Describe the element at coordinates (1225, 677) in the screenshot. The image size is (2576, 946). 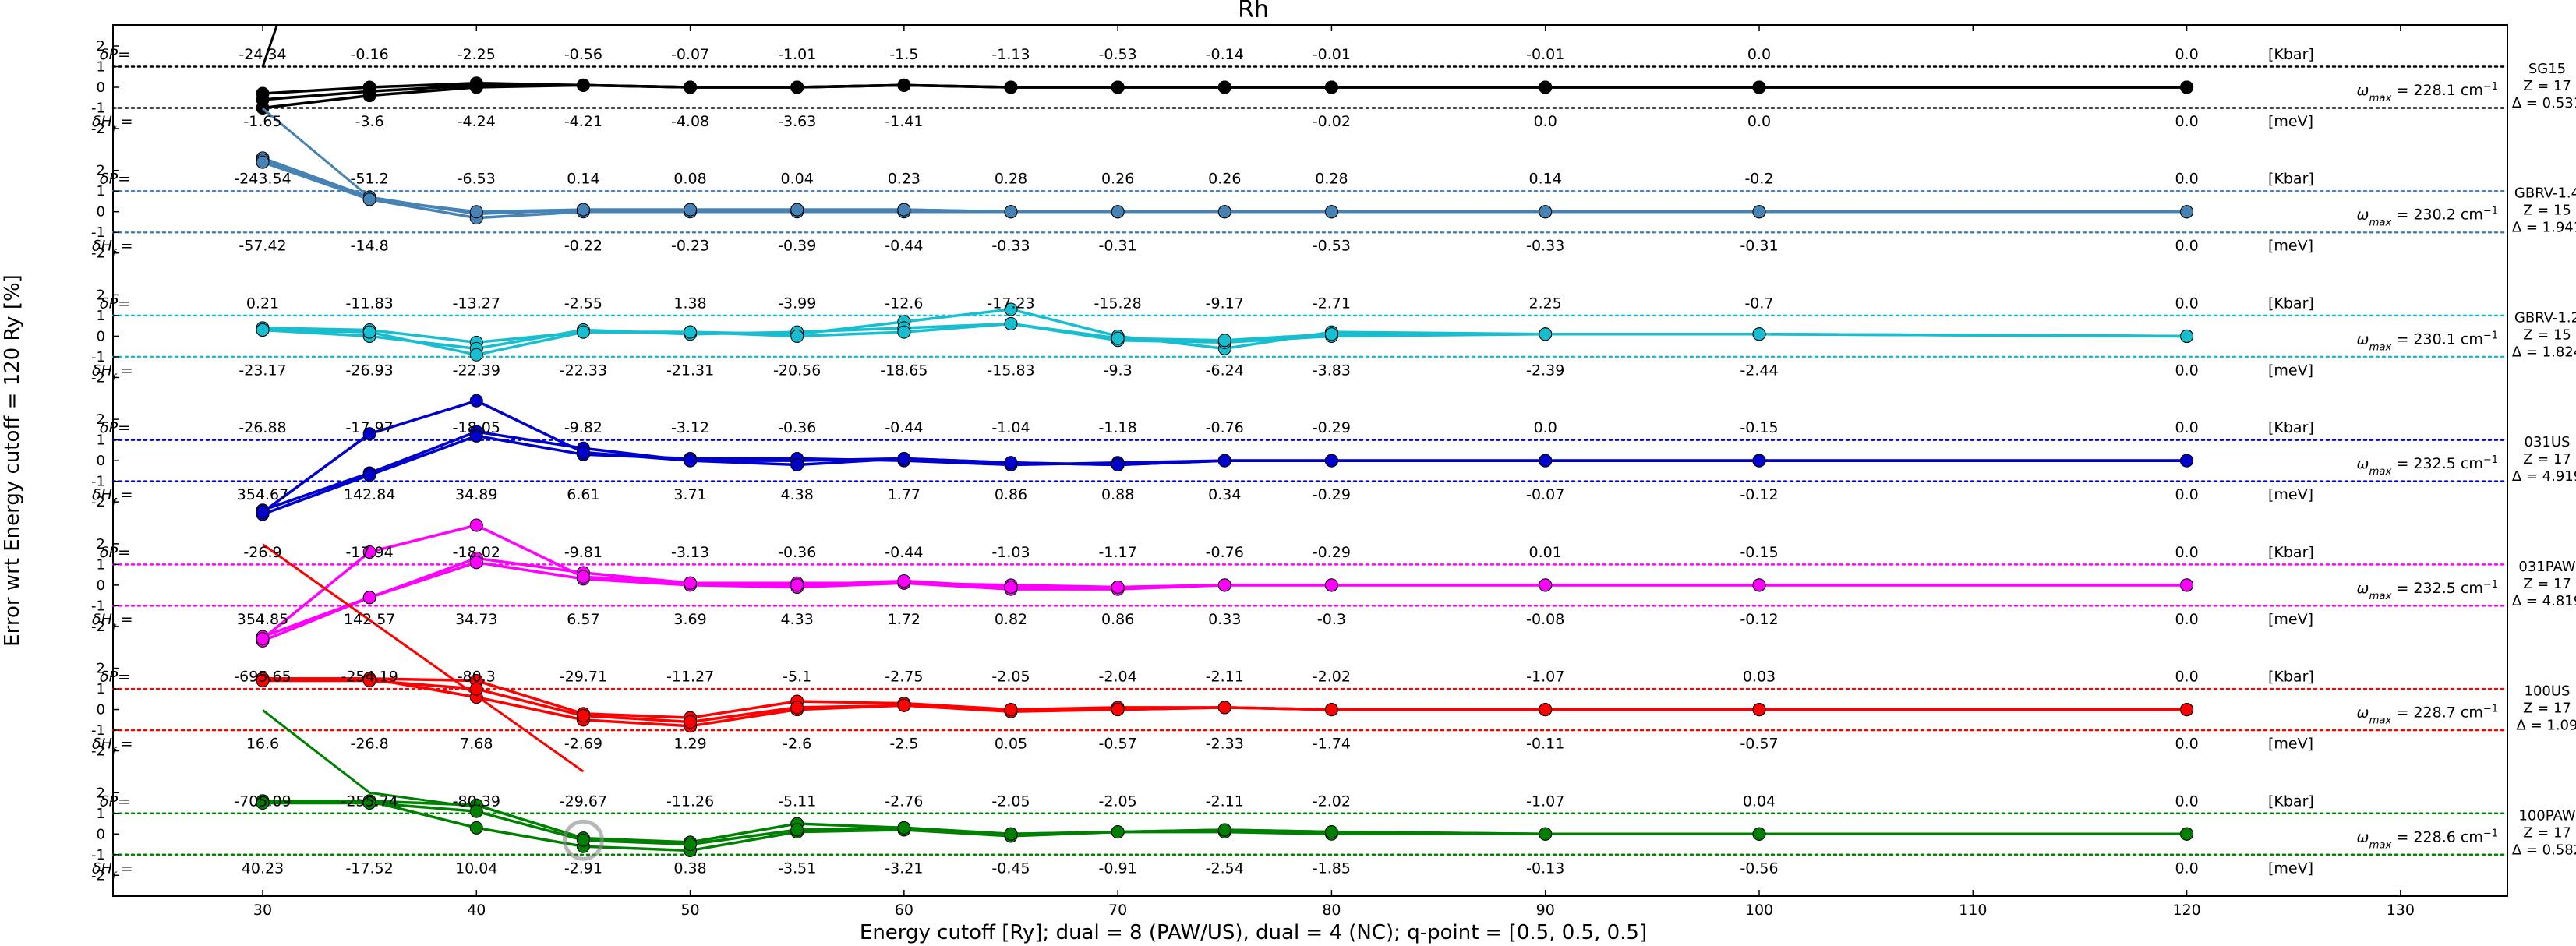
I see `delta-p-value: -2.11` at that location.